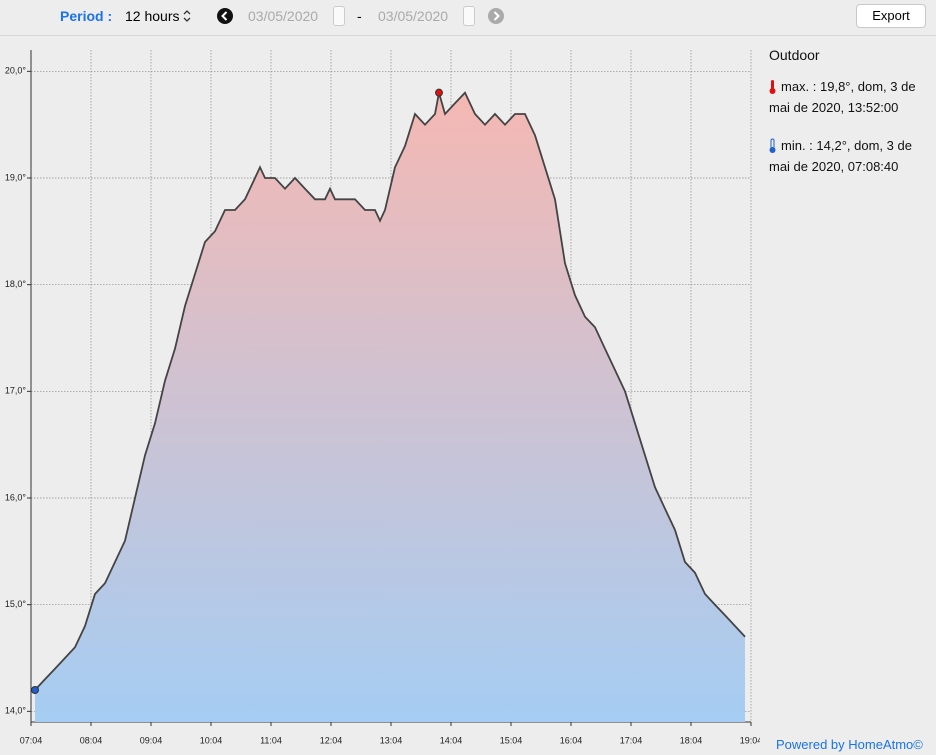 The height and width of the screenshot is (755, 936). I want to click on footer: Powered by HomeAtmo©, so click(849, 744).